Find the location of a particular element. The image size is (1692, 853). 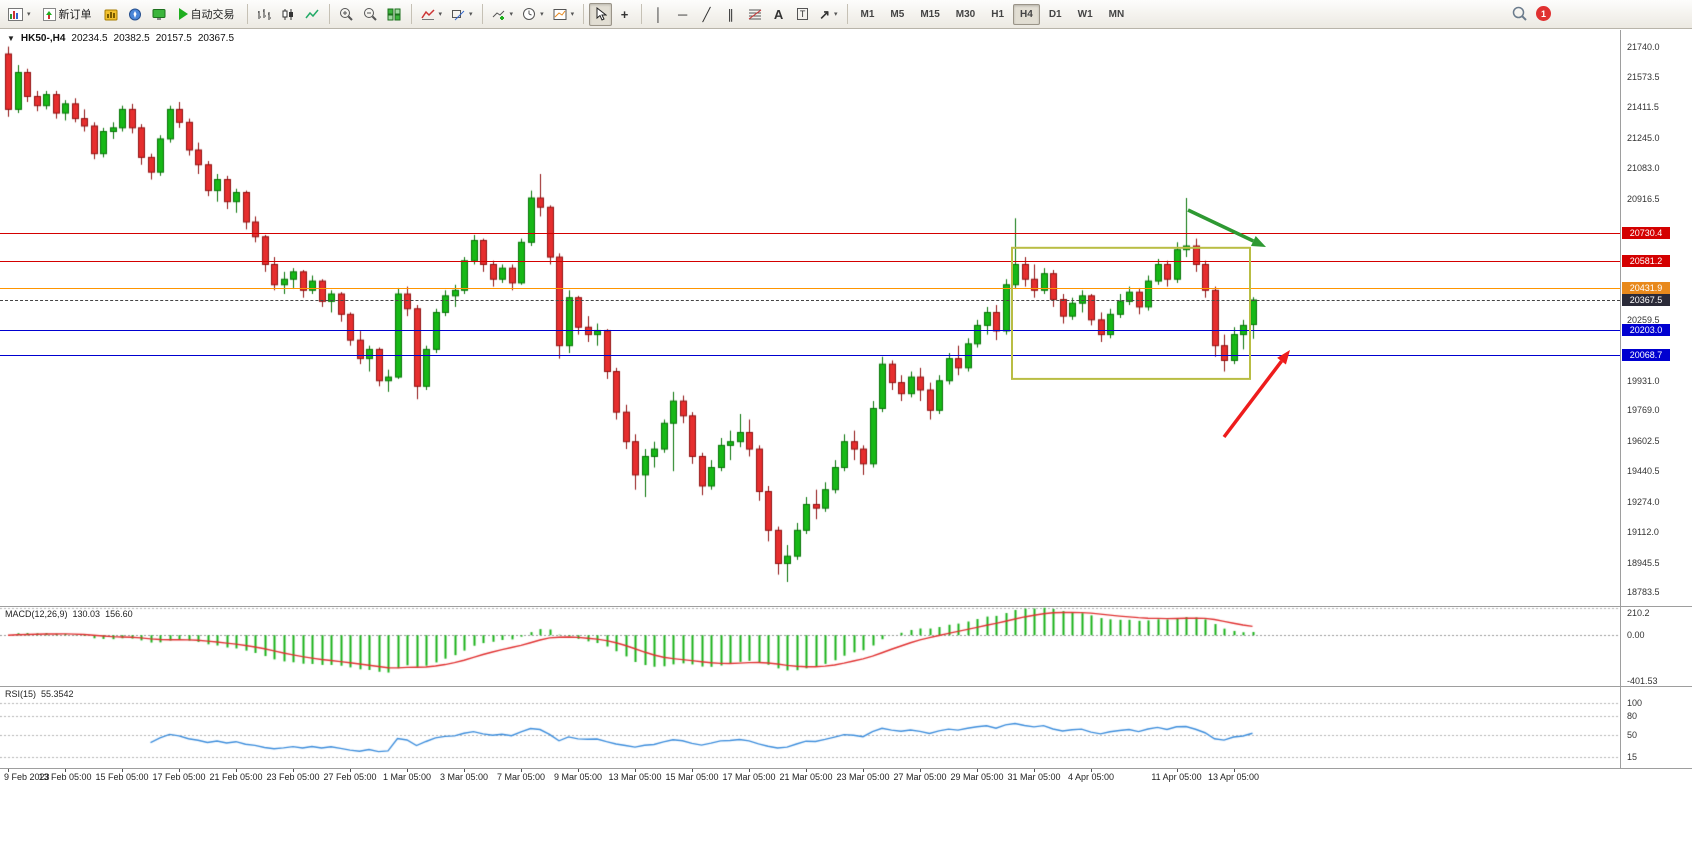

ohlc-open: 20234.5 is located at coordinates (89, 38).